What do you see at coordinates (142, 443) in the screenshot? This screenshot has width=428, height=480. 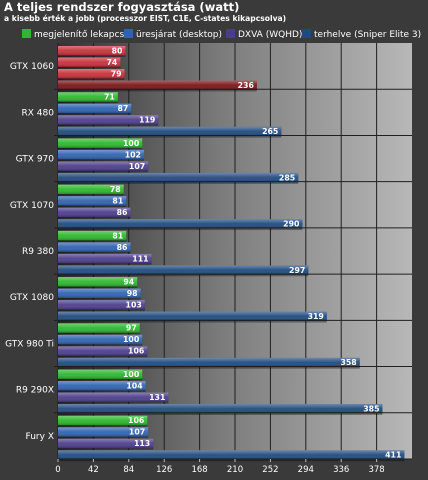 I see `data-label: 113` at bounding box center [142, 443].